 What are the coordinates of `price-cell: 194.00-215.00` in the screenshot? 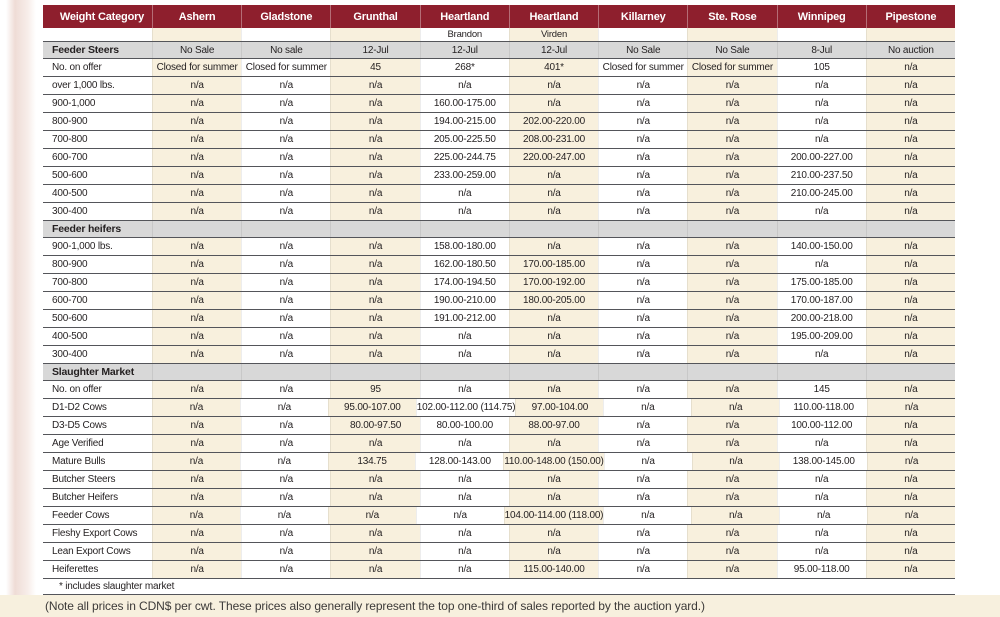 It's located at (464, 121).